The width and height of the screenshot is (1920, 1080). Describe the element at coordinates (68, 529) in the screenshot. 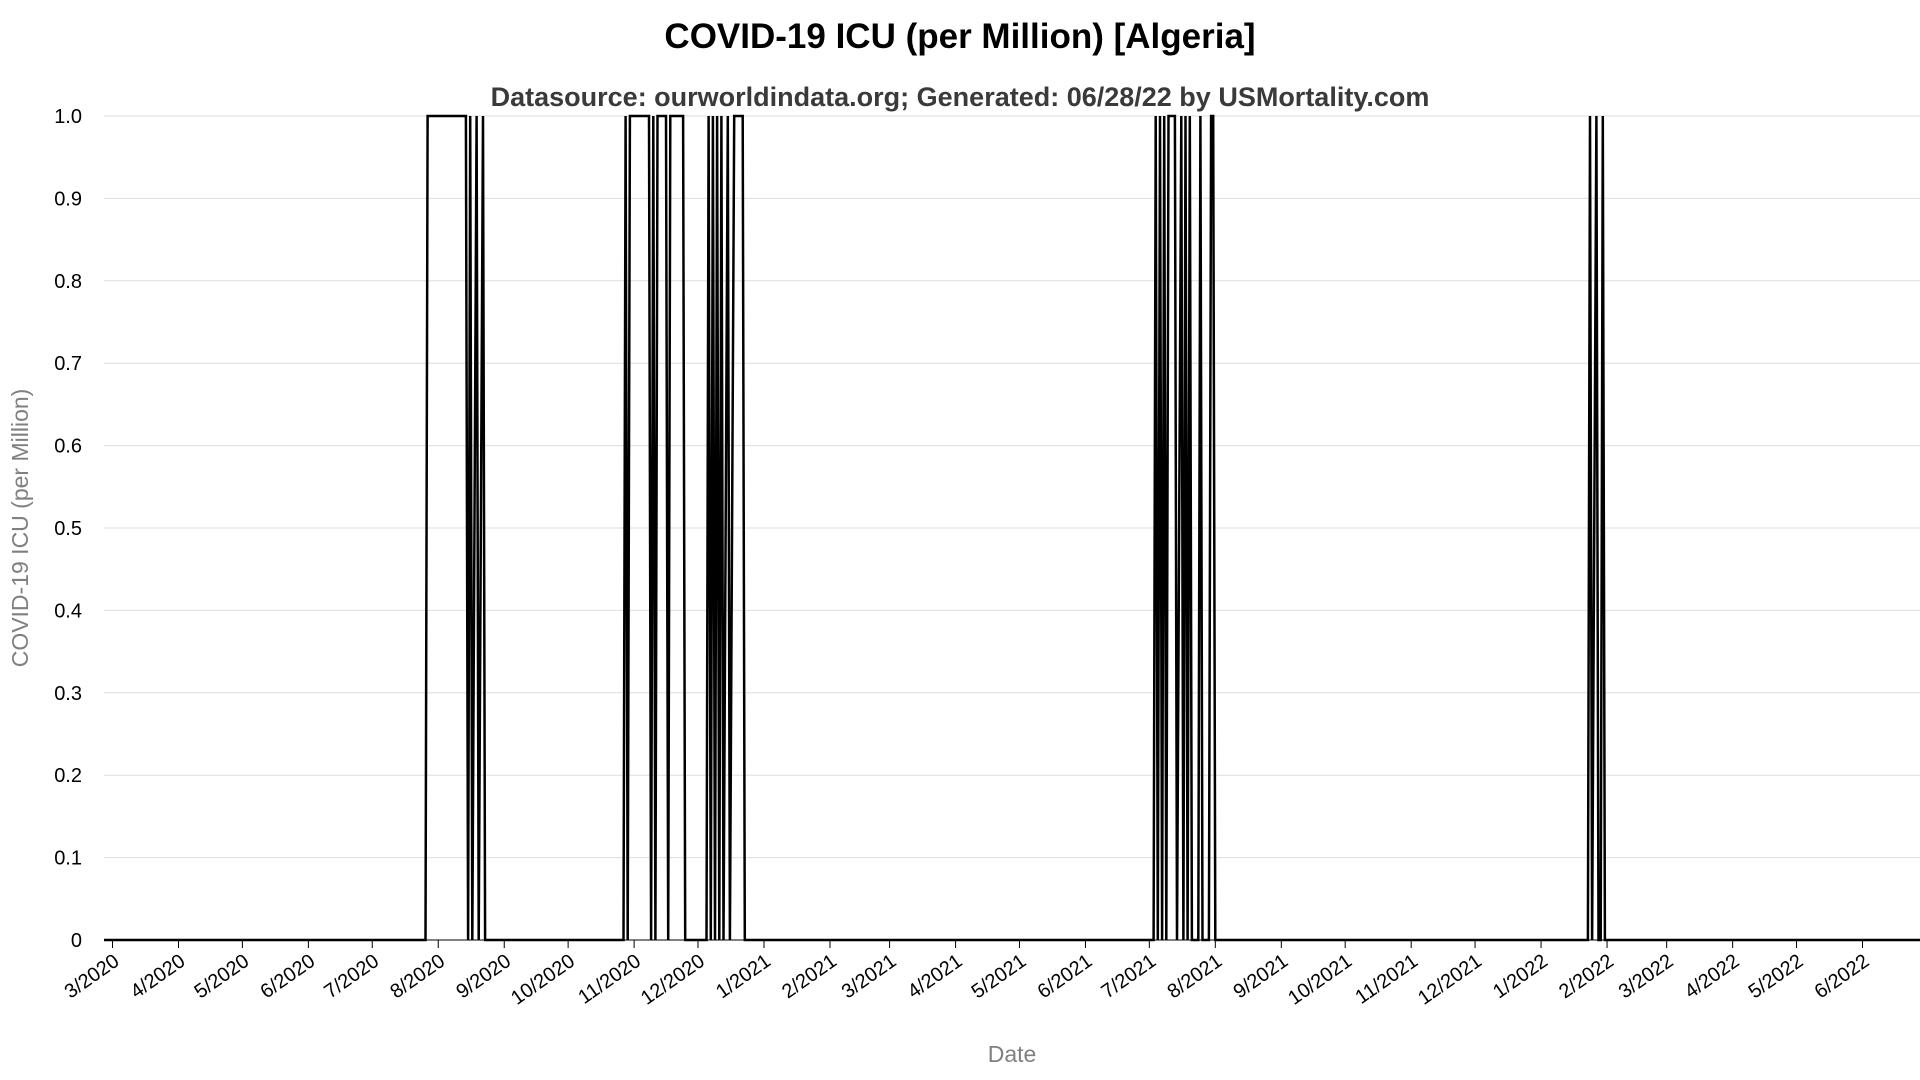

I see `y-tick-label: 0.5` at that location.